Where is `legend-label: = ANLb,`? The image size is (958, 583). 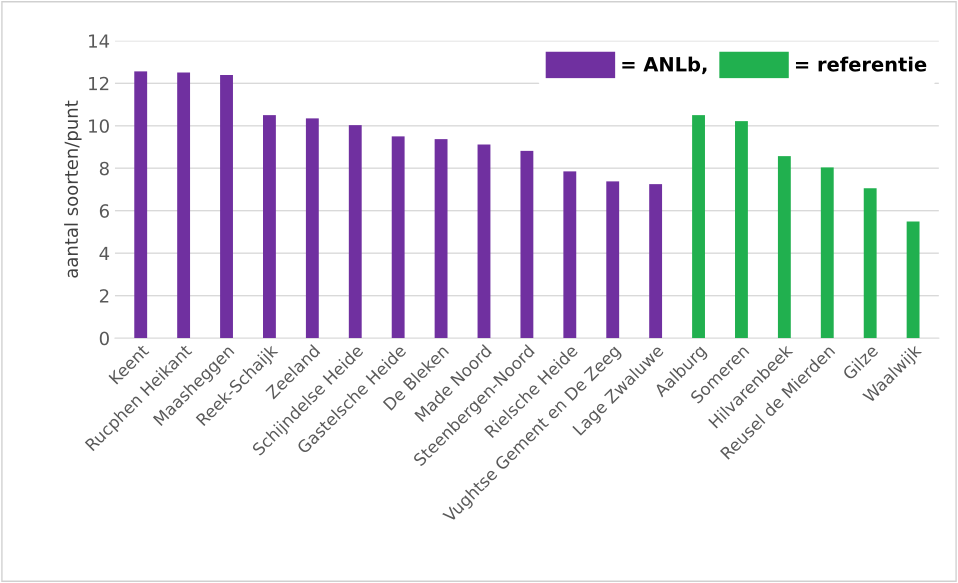 legend-label: = ANLb, is located at coordinates (664, 65).